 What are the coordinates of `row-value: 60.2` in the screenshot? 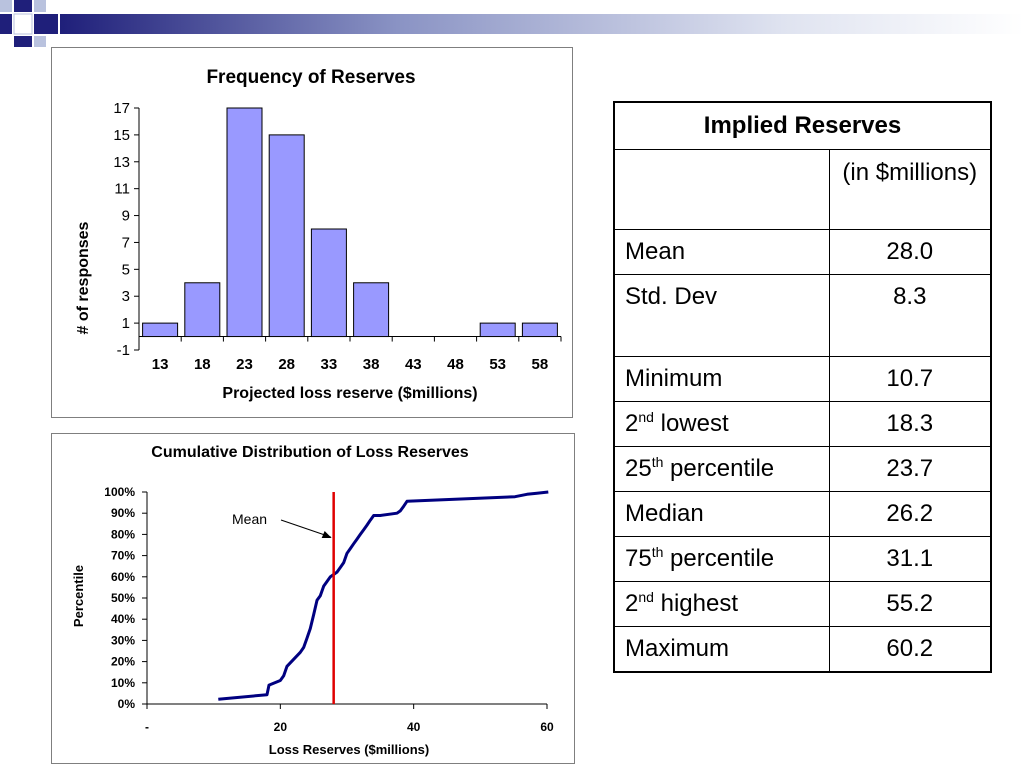 It's located at (910, 649).